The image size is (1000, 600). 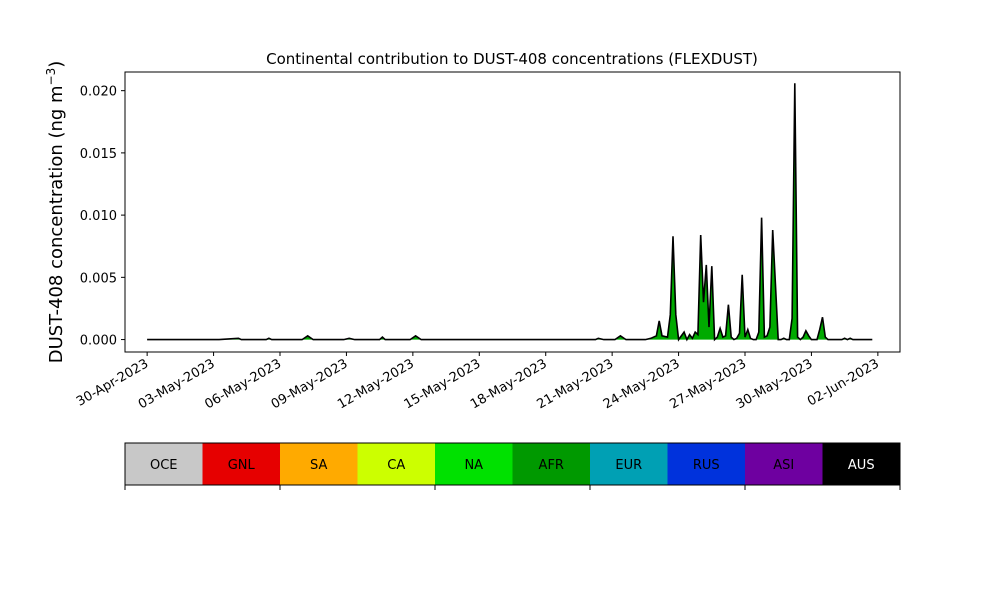 I want to click on legend-label: EUR, so click(x=628, y=465).